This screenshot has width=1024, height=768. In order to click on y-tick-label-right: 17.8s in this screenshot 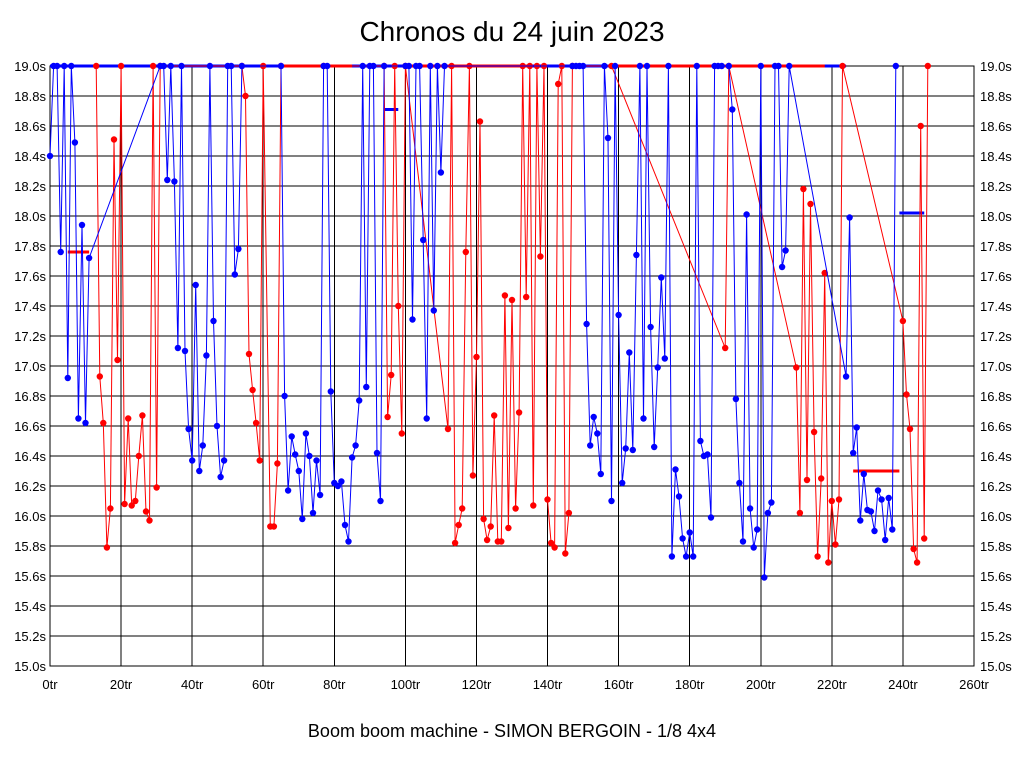, I will do `click(996, 246)`.